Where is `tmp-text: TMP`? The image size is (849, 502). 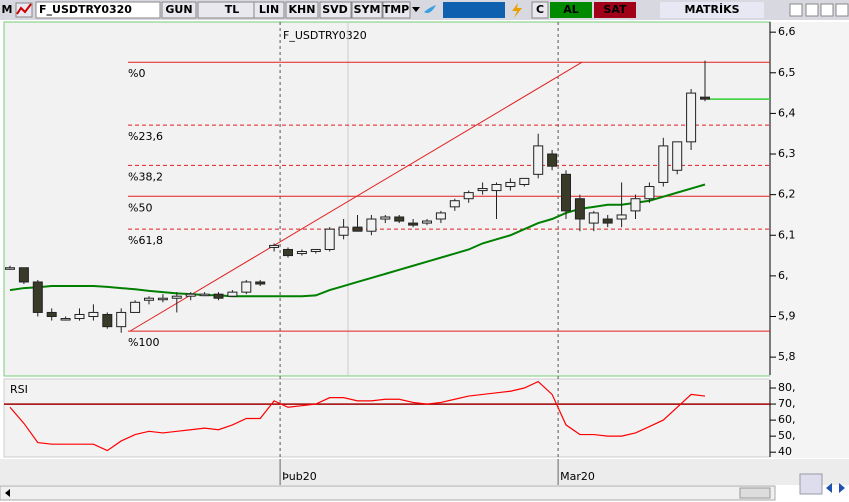 tmp-text: TMP is located at coordinates (396, 9).